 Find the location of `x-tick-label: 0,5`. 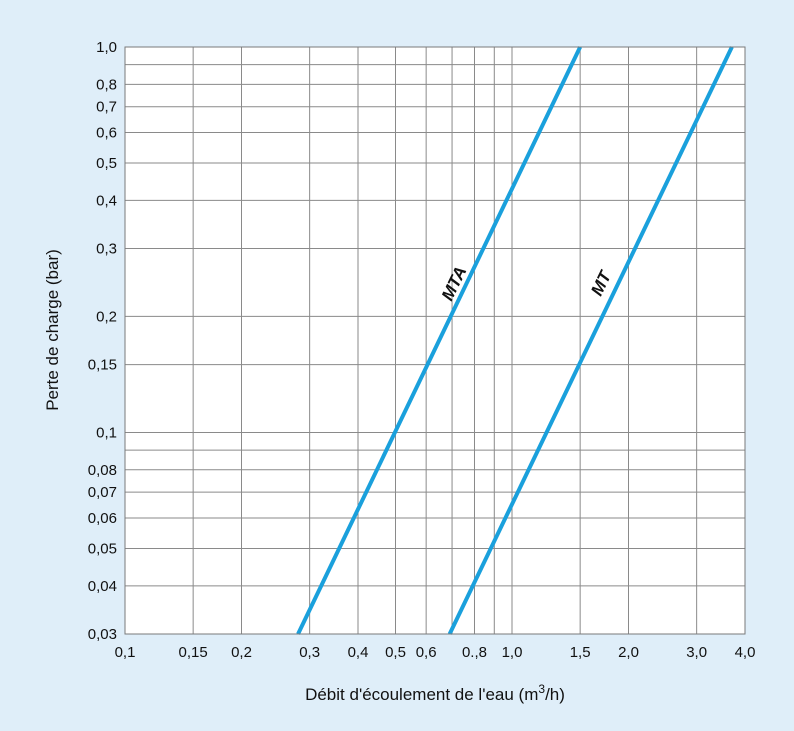

x-tick-label: 0,5 is located at coordinates (395, 652).